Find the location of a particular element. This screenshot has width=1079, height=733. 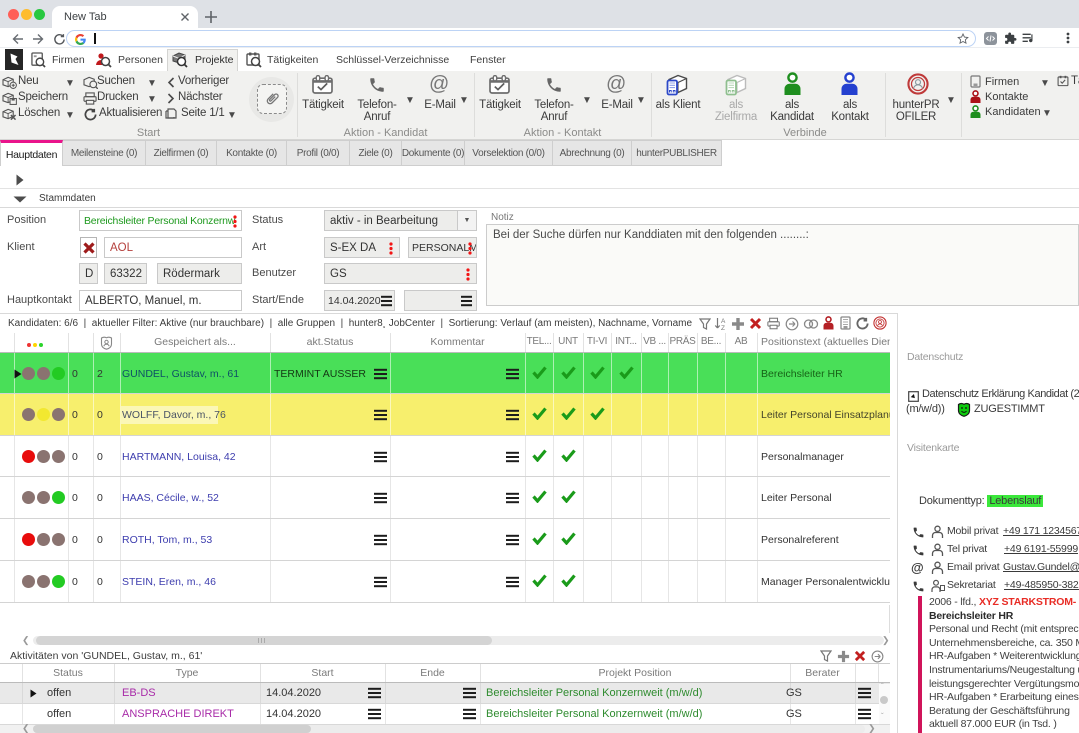

svg-text: A is located at coordinates (723, 321).